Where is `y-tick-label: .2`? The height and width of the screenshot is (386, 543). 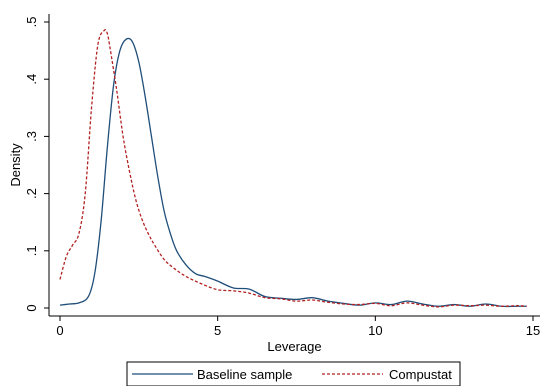
y-tick-label: .2 is located at coordinates (31, 193).